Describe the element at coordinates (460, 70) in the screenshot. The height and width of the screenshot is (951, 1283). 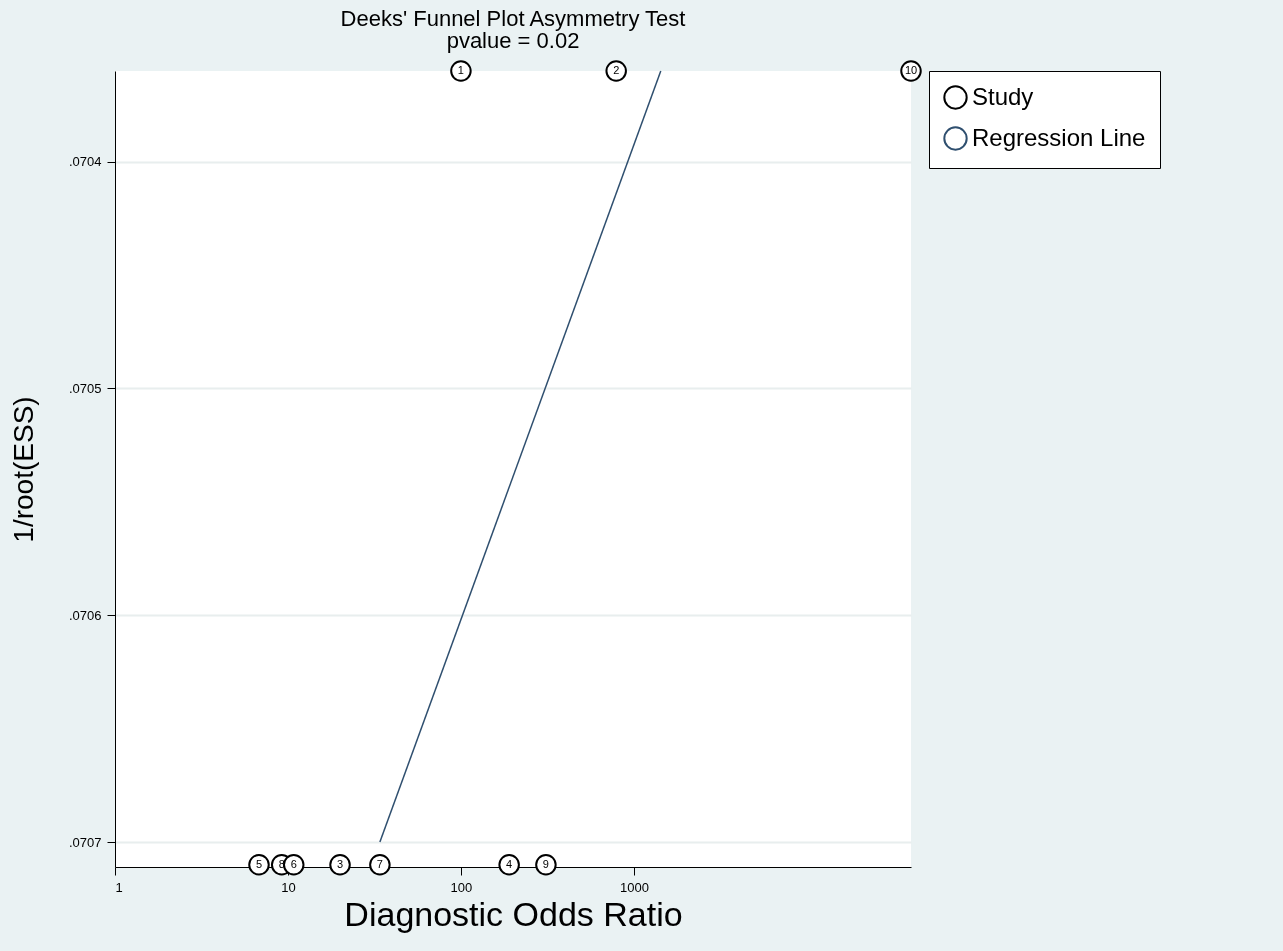
I see `annotation: 1` at that location.